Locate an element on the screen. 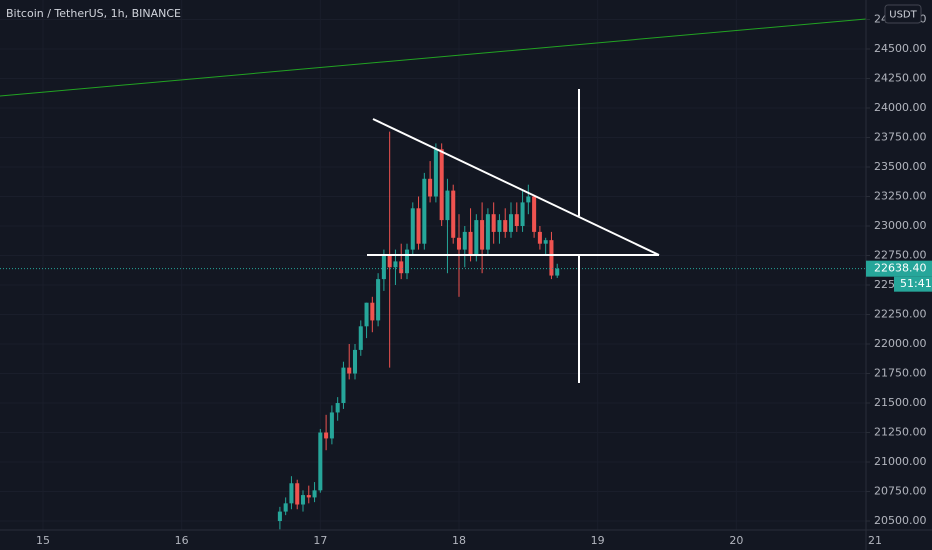 The width and height of the screenshot is (932, 550). y-tick-label: 23250.00 is located at coordinates (900, 195).